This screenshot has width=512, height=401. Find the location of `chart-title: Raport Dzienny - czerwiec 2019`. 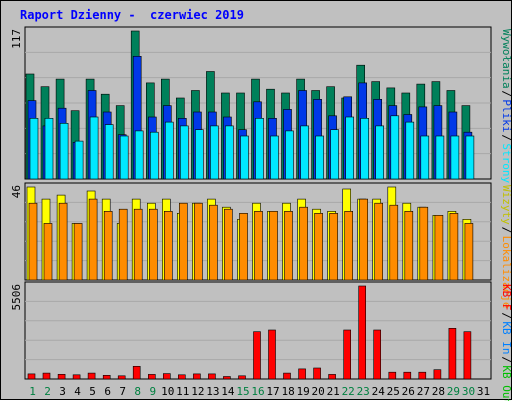

chart-title: Raport Dzienny - czerwiec 2019 is located at coordinates (132, 15).